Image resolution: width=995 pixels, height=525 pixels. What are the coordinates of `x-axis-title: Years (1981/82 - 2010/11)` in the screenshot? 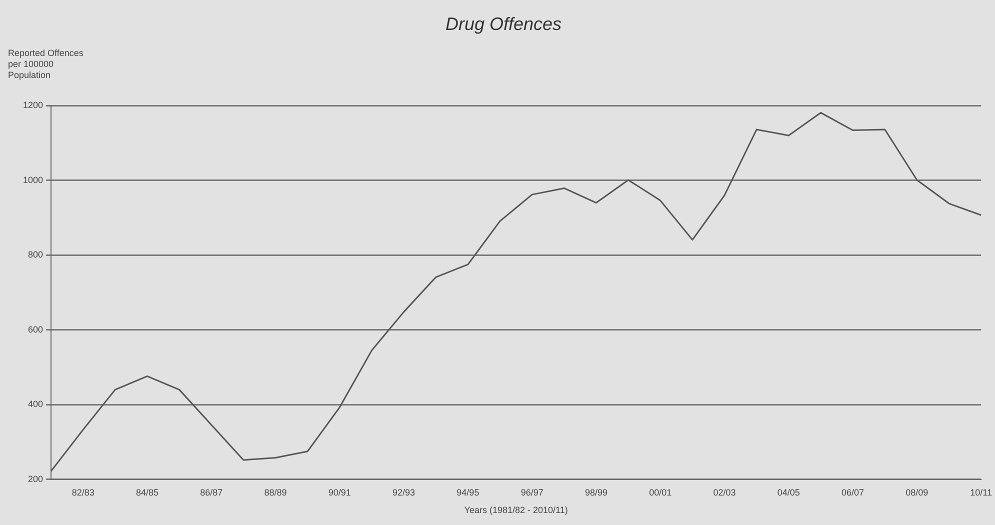 It's located at (516, 510).